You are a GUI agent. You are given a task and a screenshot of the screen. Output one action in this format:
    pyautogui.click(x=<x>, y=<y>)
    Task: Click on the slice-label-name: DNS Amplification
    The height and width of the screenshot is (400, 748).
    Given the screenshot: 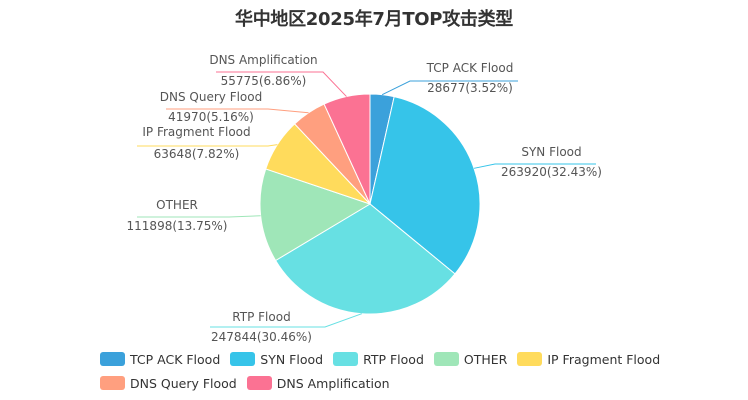 What is the action you would take?
    pyautogui.click(x=263, y=60)
    